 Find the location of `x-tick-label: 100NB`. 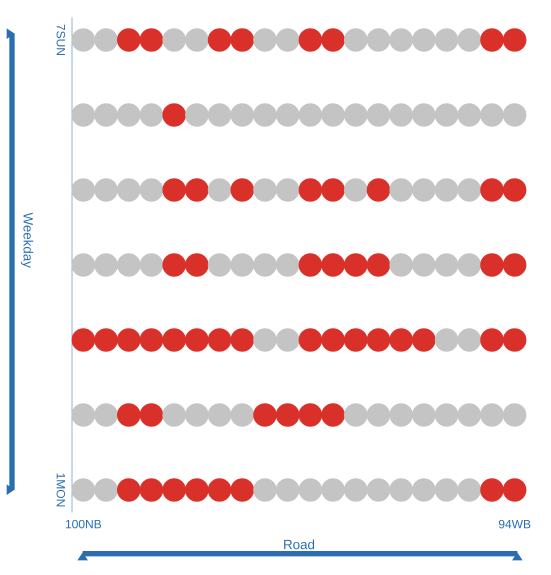

x-tick-label: 100NB is located at coordinates (84, 524).